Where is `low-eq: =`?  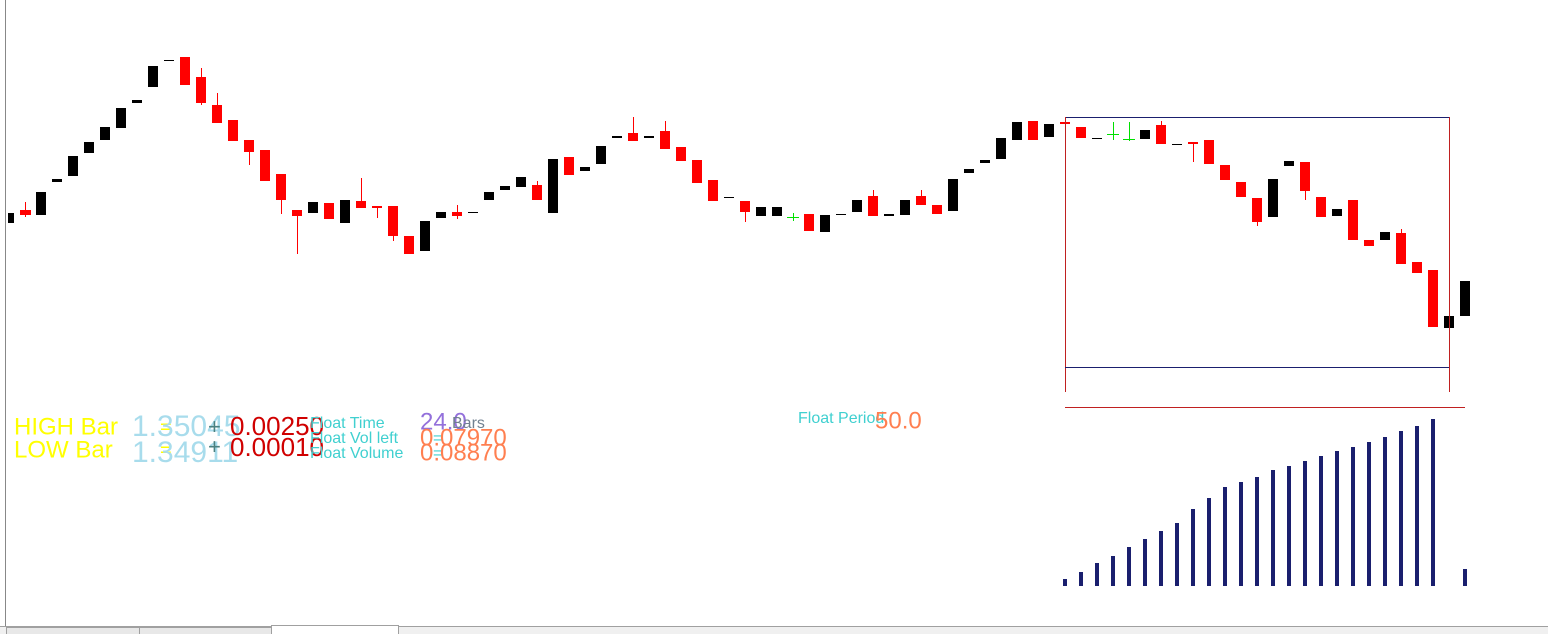 low-eq: = is located at coordinates (166, 450).